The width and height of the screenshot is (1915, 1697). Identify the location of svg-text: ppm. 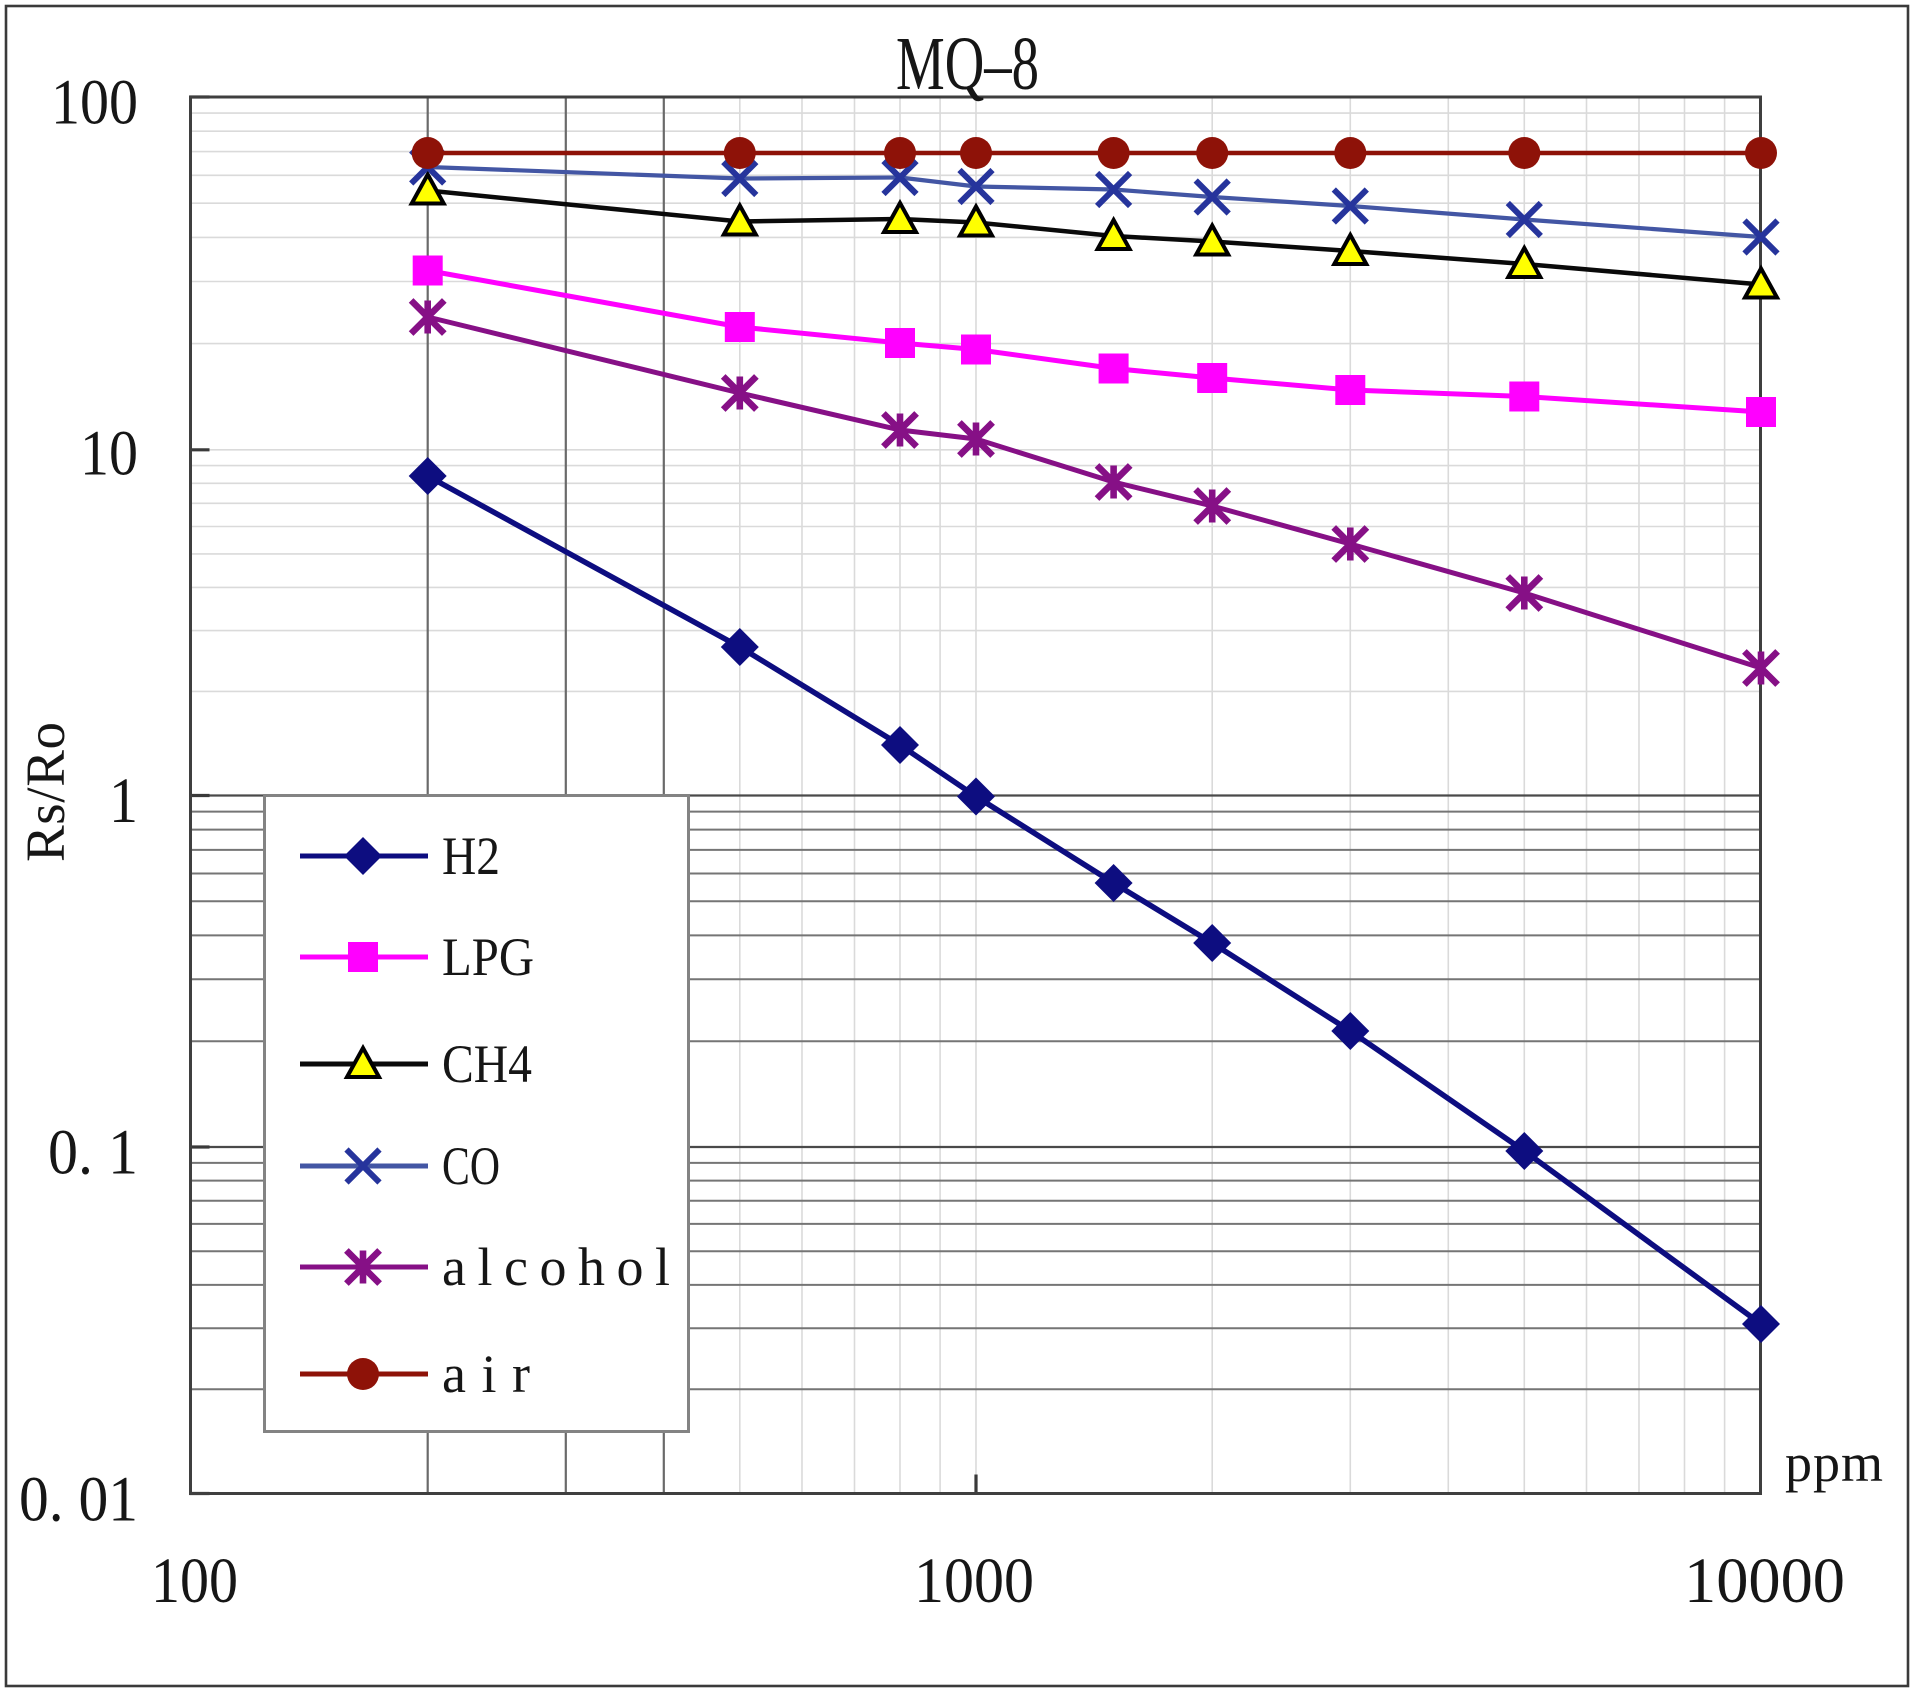
(1834, 1463).